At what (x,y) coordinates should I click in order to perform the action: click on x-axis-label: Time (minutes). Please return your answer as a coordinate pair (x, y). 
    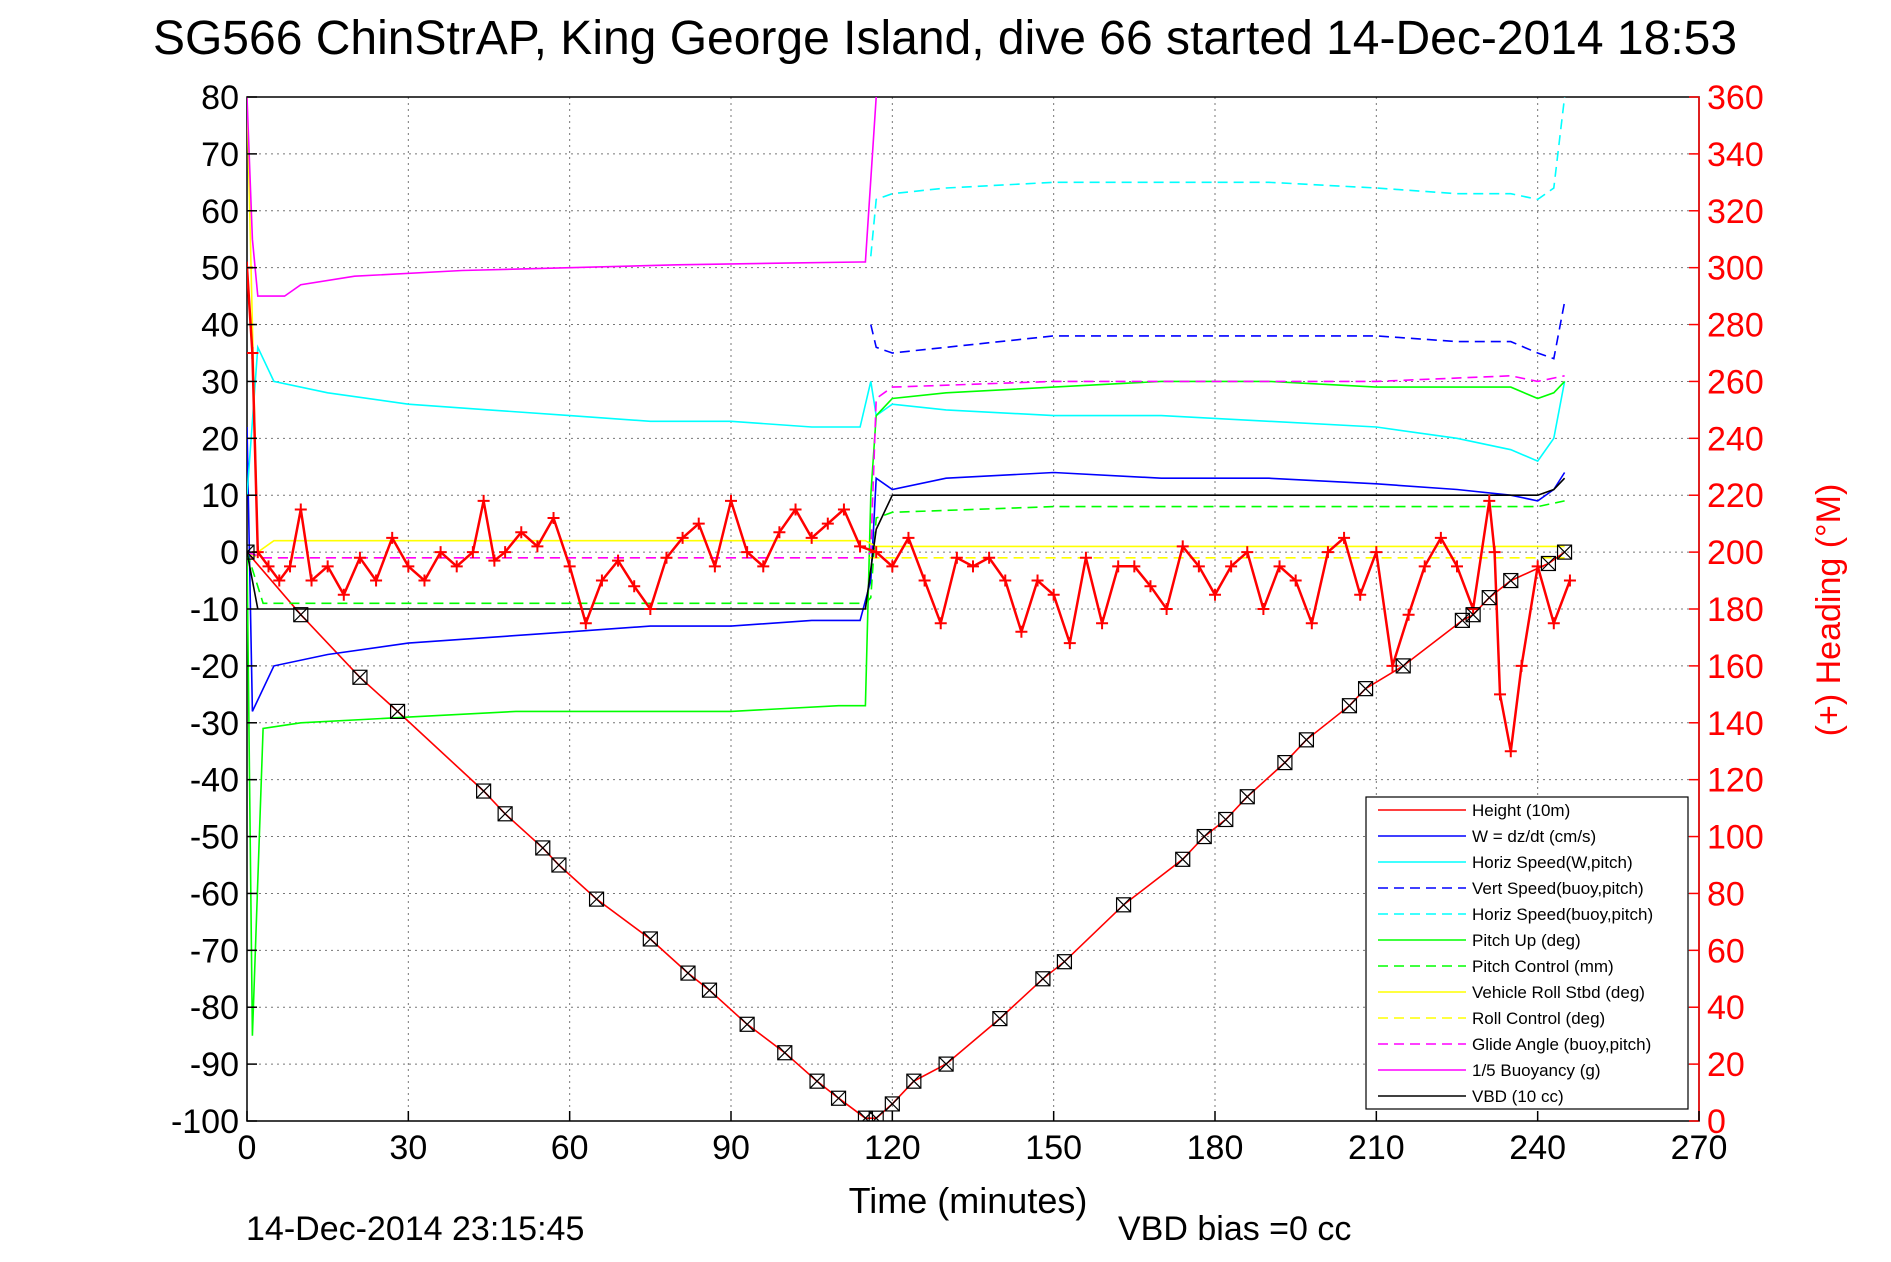
    Looking at the image, I should click on (968, 1200).